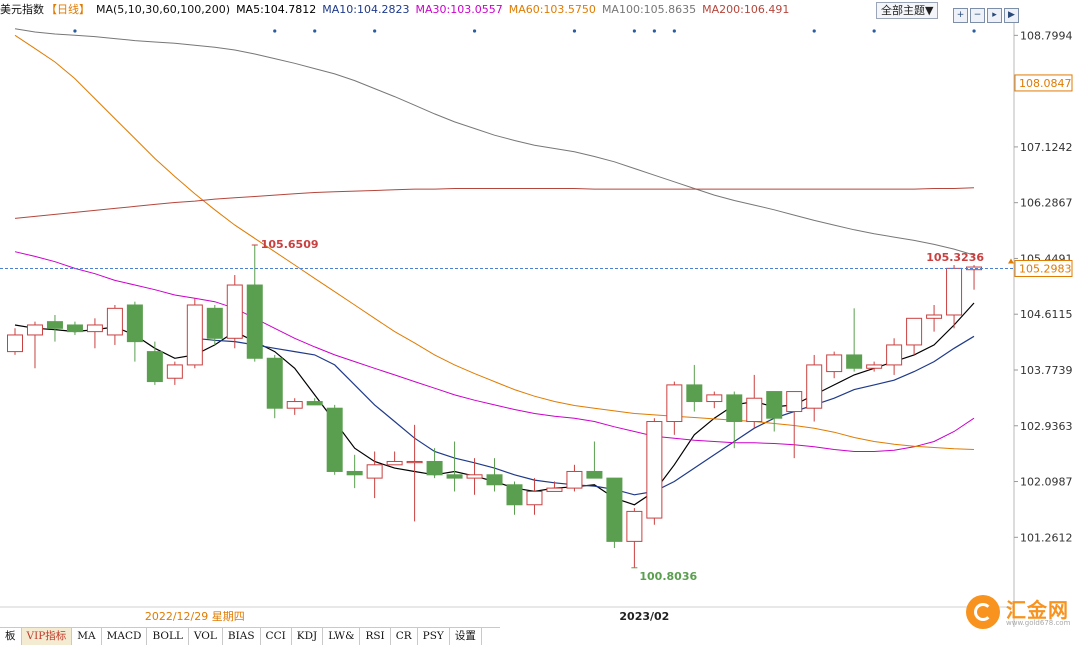 This screenshot has height=650, width=1088. Describe the element at coordinates (1046, 482) in the screenshot. I see `price-tick-label: 102.0987` at that location.